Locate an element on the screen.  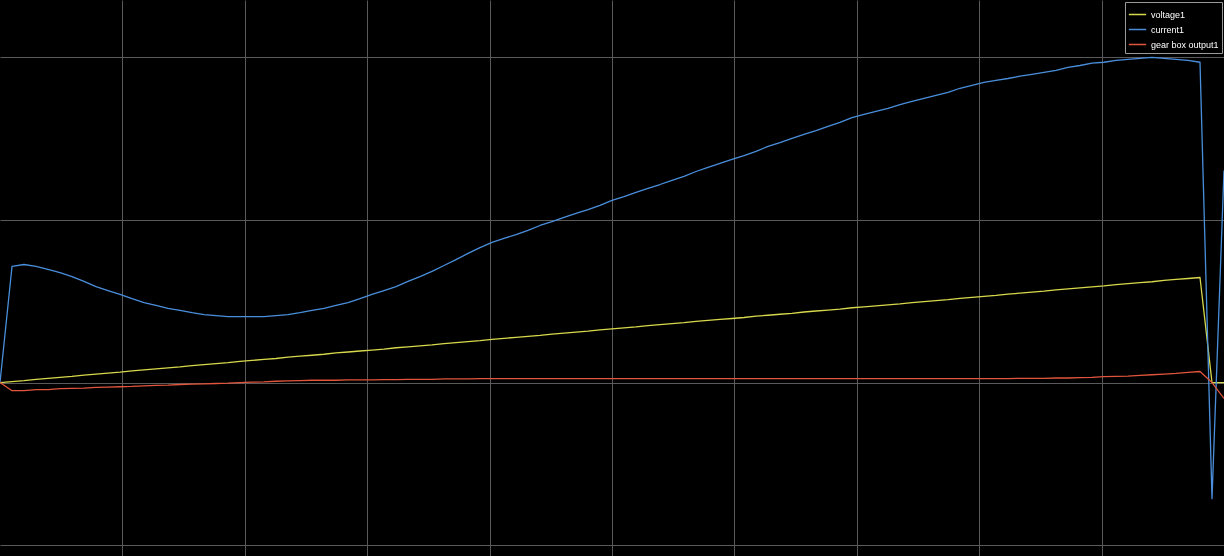
legend-label: current1 is located at coordinates (1168, 29).